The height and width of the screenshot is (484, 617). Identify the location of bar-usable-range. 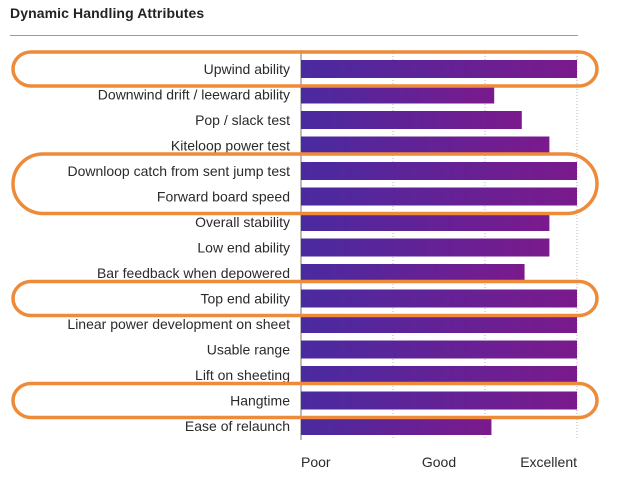
(439, 349).